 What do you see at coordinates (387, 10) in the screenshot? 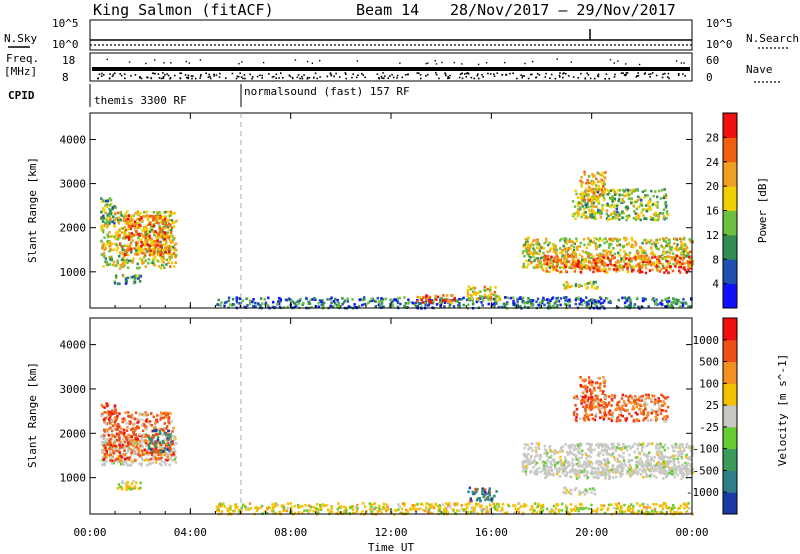
I see `beam-label: Beam 14` at bounding box center [387, 10].